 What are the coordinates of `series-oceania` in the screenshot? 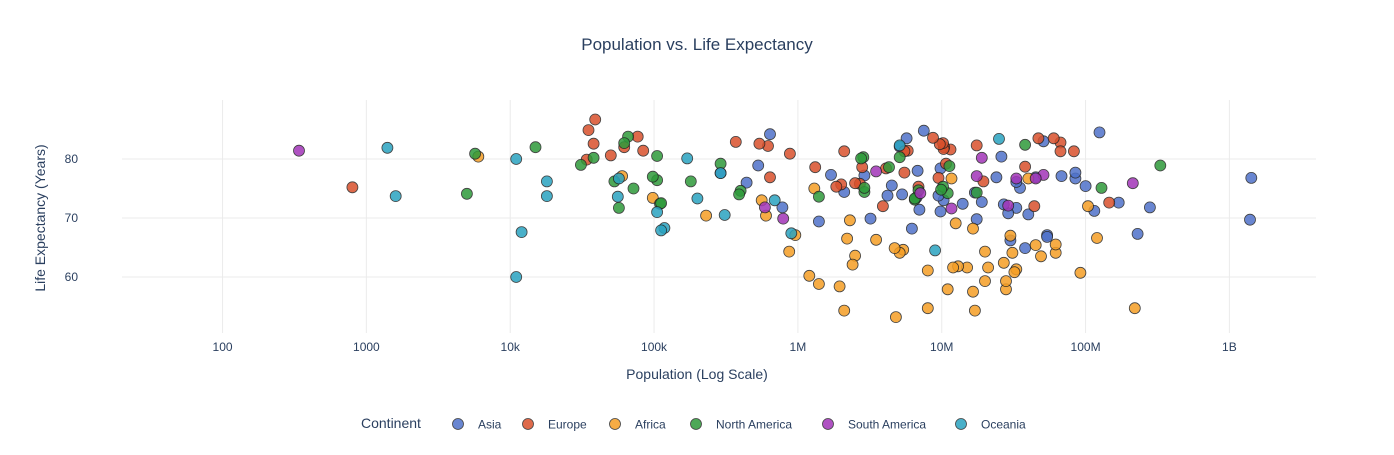 It's located at (693, 207).